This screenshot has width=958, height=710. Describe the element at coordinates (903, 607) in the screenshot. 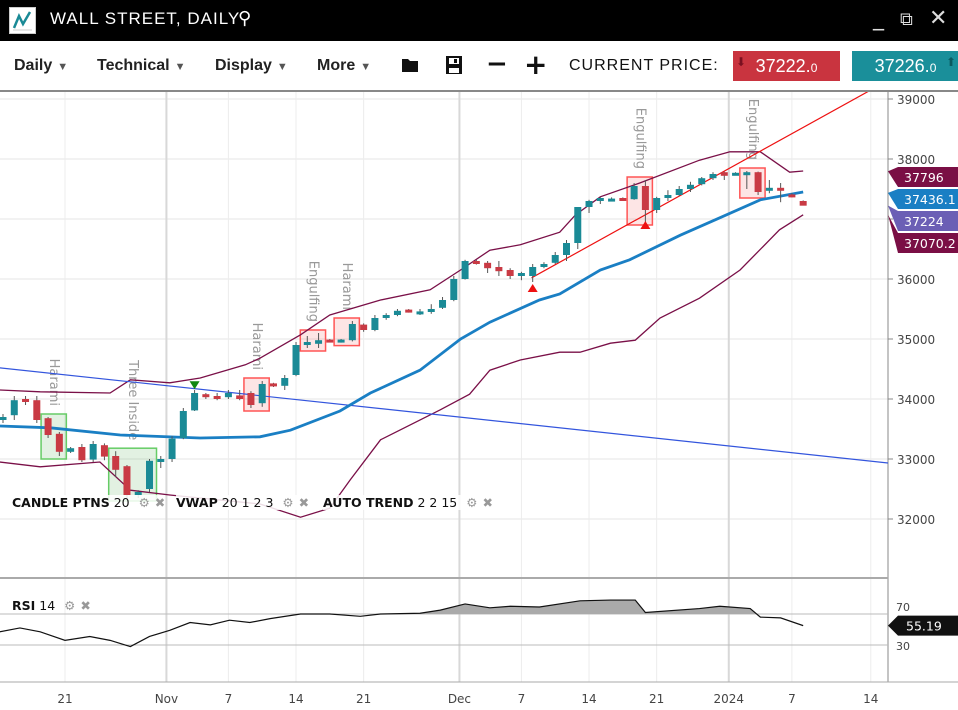

I see `rsi-level-label: 70` at that location.